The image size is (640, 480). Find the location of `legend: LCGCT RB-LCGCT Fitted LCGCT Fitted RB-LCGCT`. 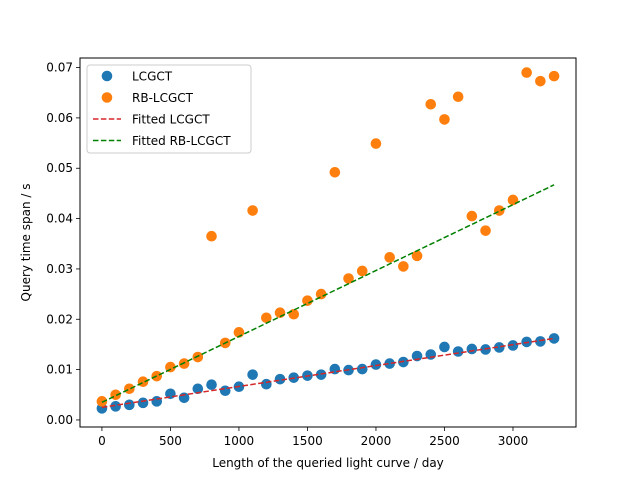

legend: LCGCT RB-LCGCT Fitted LCGCT Fitted RB-LCGCT is located at coordinates (169, 109).